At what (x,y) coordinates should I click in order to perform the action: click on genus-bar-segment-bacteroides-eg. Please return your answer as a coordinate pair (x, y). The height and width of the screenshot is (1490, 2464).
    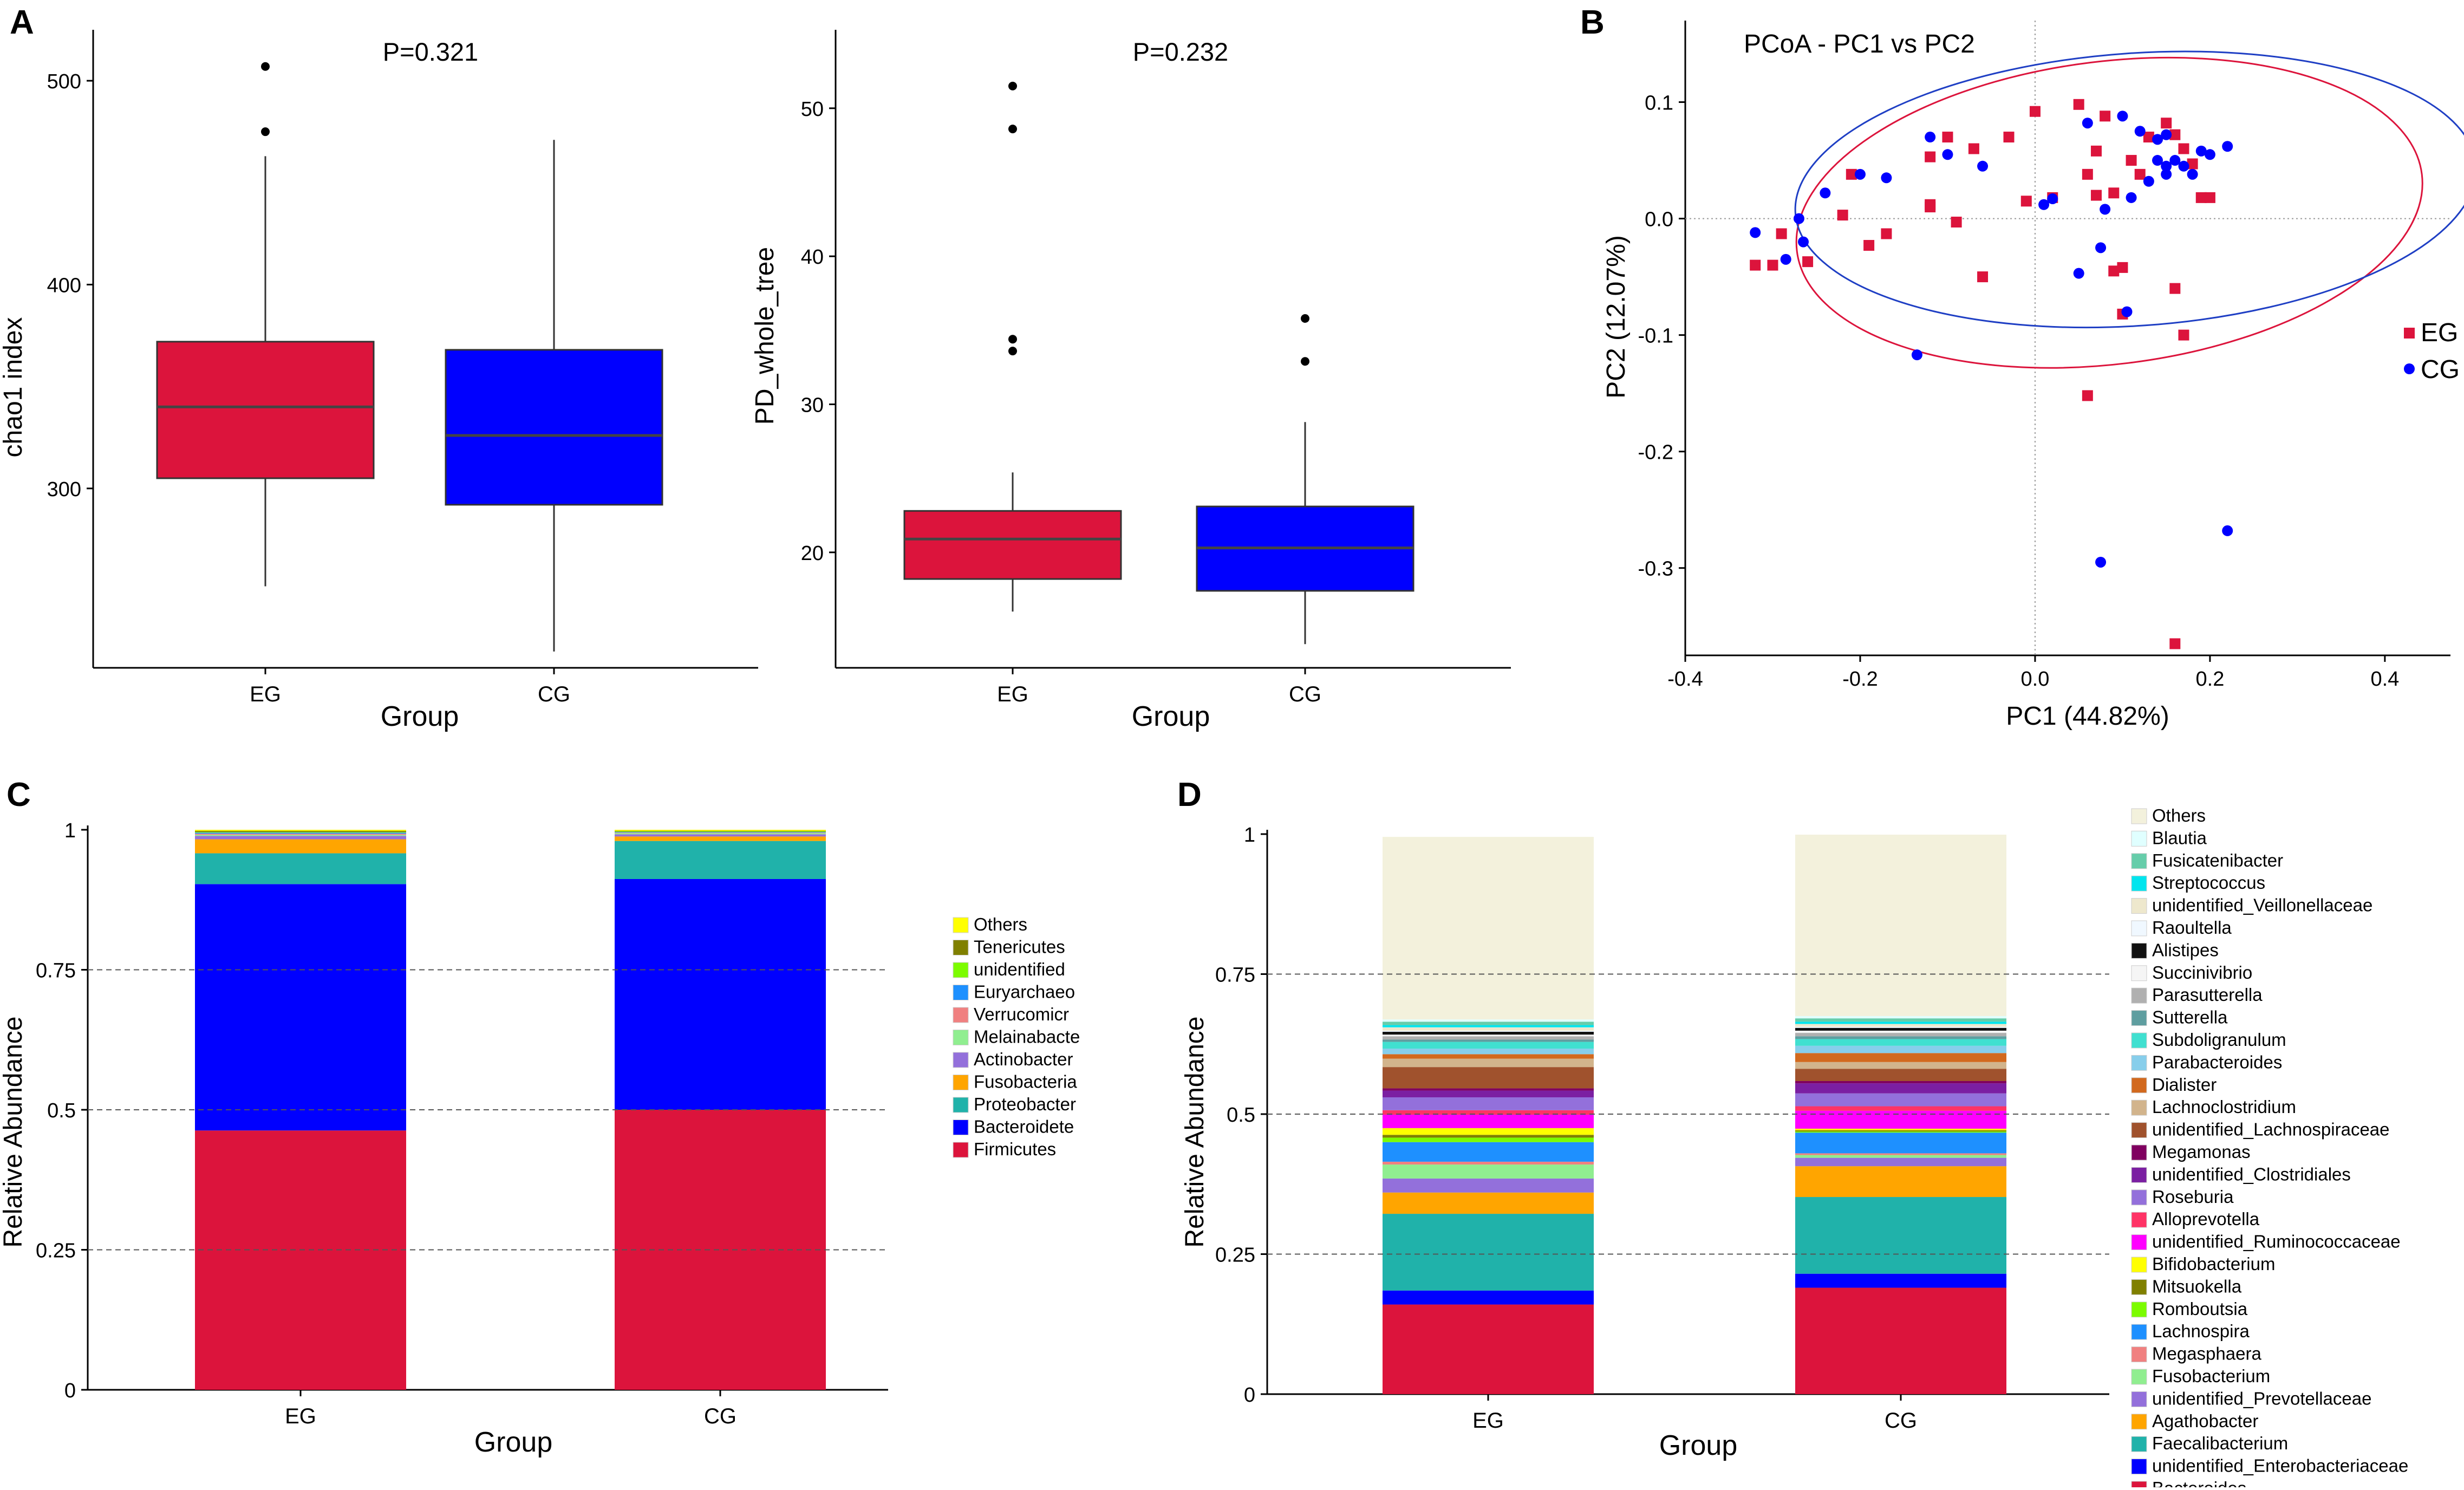
    Looking at the image, I should click on (1489, 1349).